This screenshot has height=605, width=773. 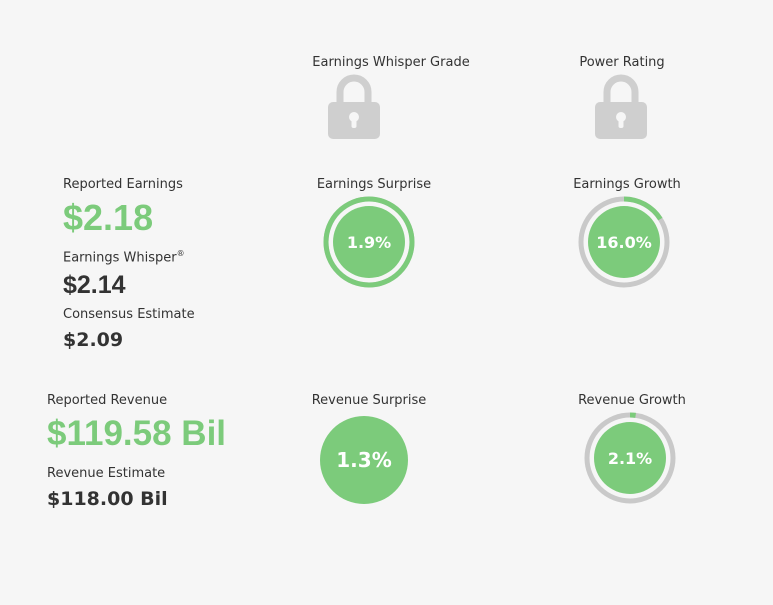 I want to click on earnings-whisper-value: $2.14, so click(x=94, y=285).